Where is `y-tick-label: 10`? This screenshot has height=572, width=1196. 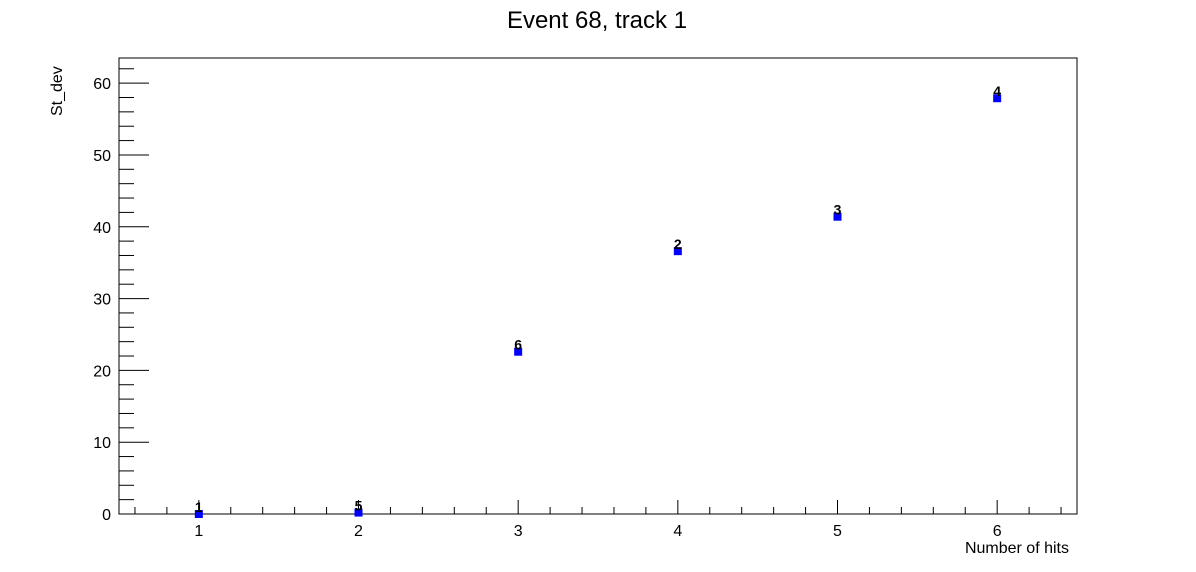
y-tick-label: 10 is located at coordinates (102, 443).